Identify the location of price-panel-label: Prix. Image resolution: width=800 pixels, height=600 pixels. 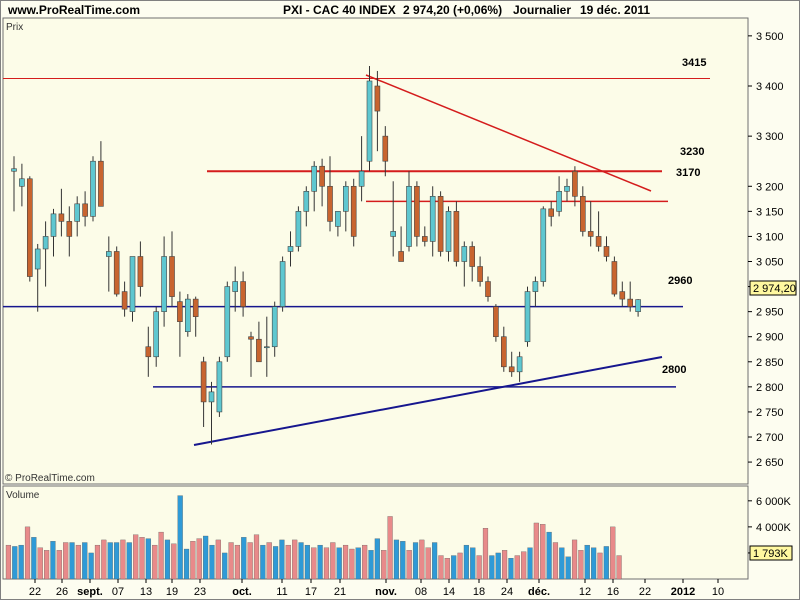
(14, 27).